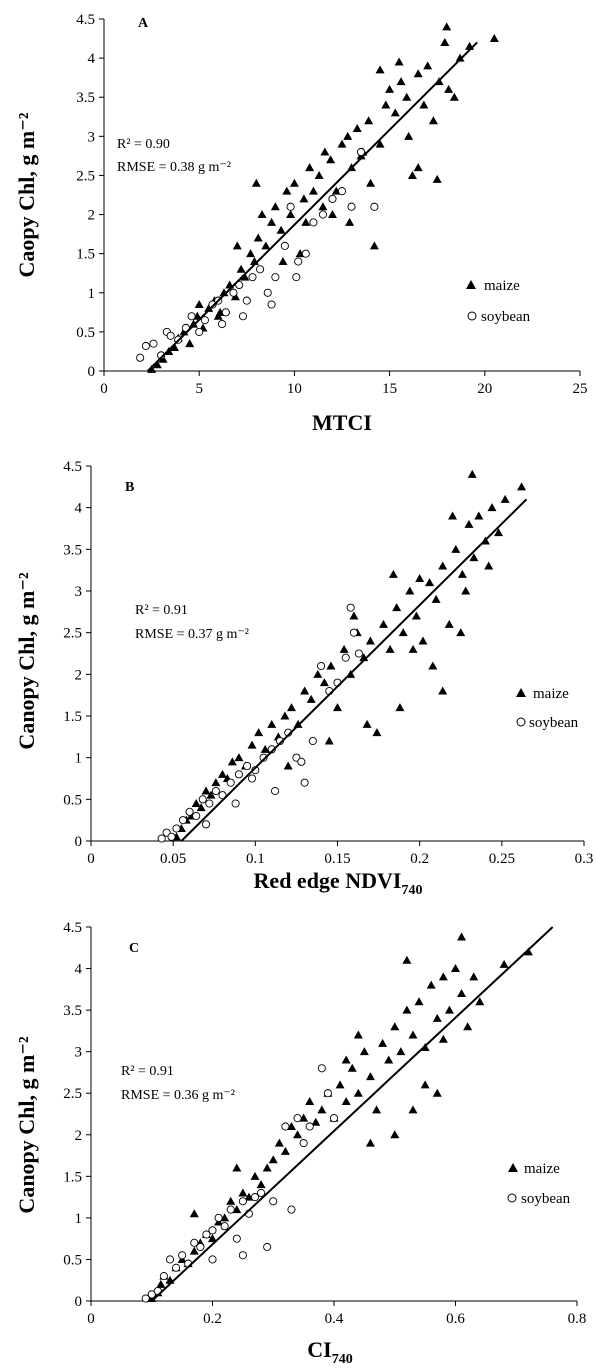 This screenshot has width=597, height=1372. I want to click on y-tick-label-b: 1, so click(79, 759).